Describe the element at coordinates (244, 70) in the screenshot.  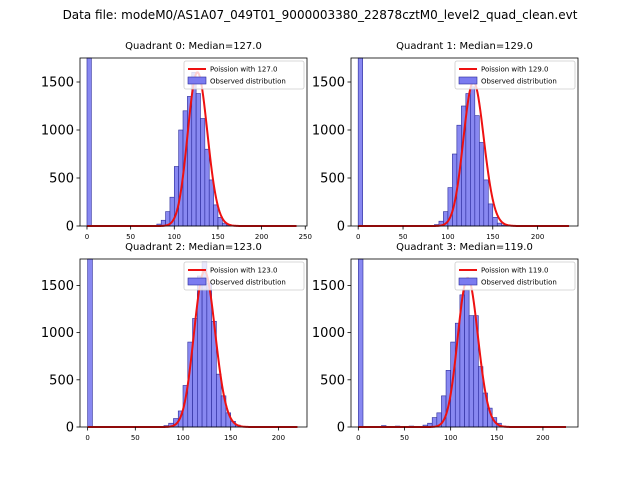
I see `legend-label-poisson: Poission with 127.0` at that location.